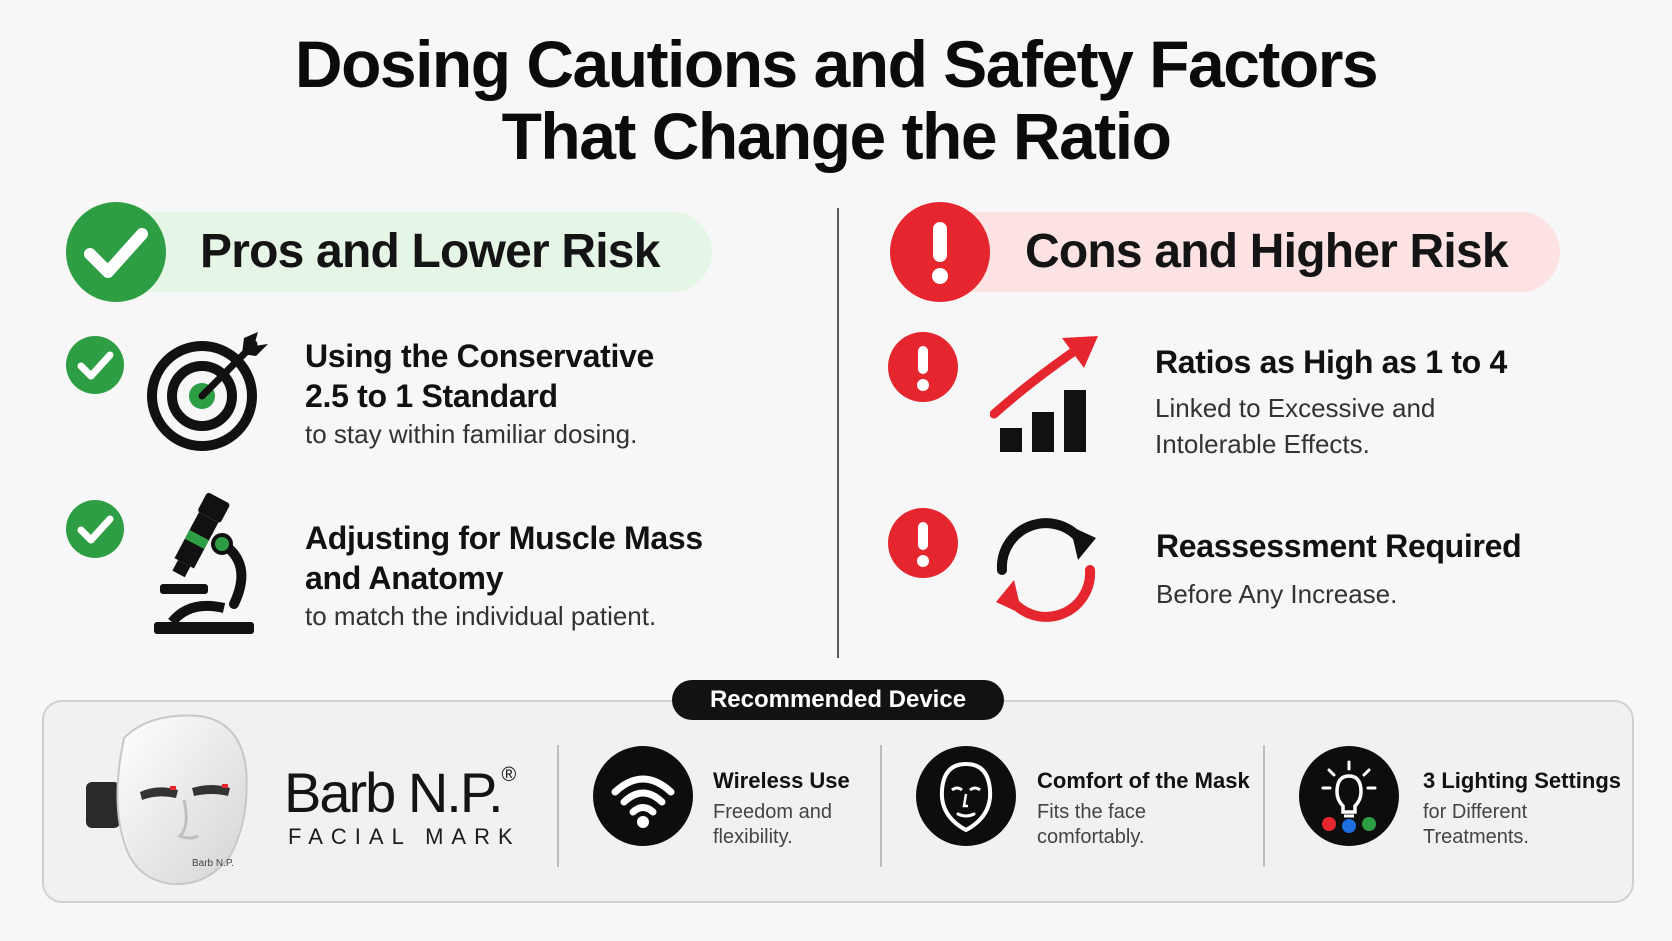 This screenshot has width=1672, height=941. What do you see at coordinates (116, 252) in the screenshot?
I see `check-badge-icon` at bounding box center [116, 252].